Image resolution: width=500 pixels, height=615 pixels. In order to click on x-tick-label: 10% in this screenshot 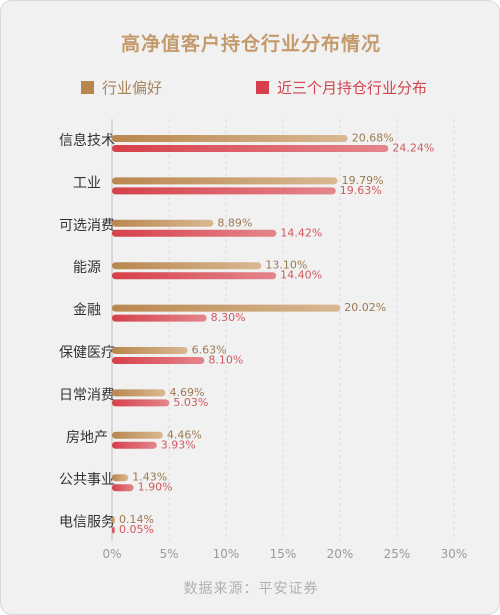, I will do `click(226, 554)`.